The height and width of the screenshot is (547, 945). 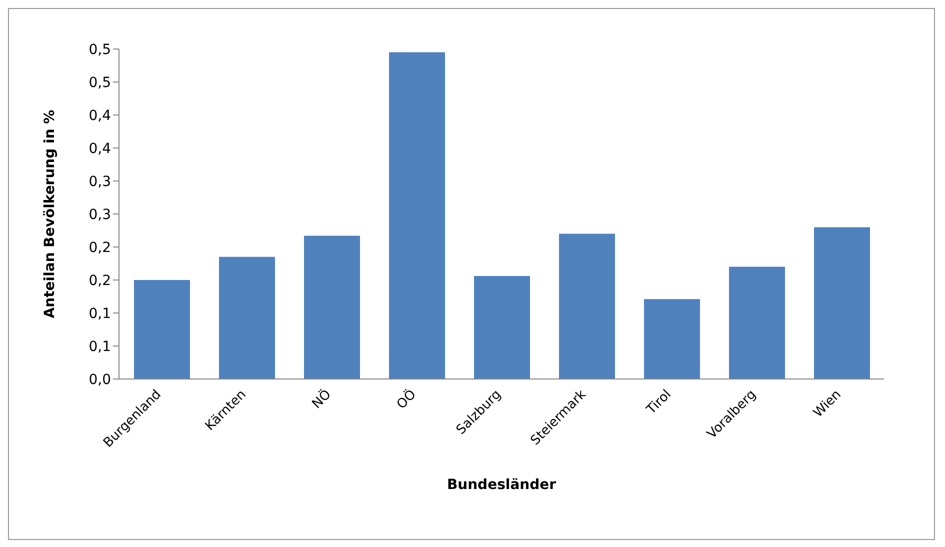 I want to click on y-axis-title: Anteilan Bevölkerung in %, so click(x=50, y=214).